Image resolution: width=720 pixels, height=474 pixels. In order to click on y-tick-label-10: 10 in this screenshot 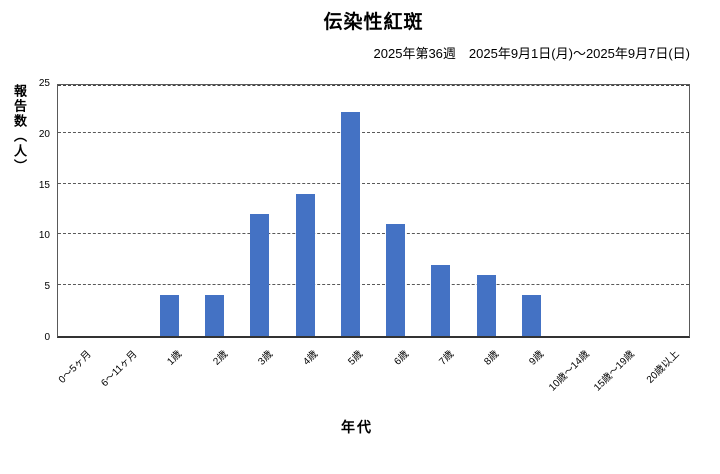, I will do `click(44, 236)`.